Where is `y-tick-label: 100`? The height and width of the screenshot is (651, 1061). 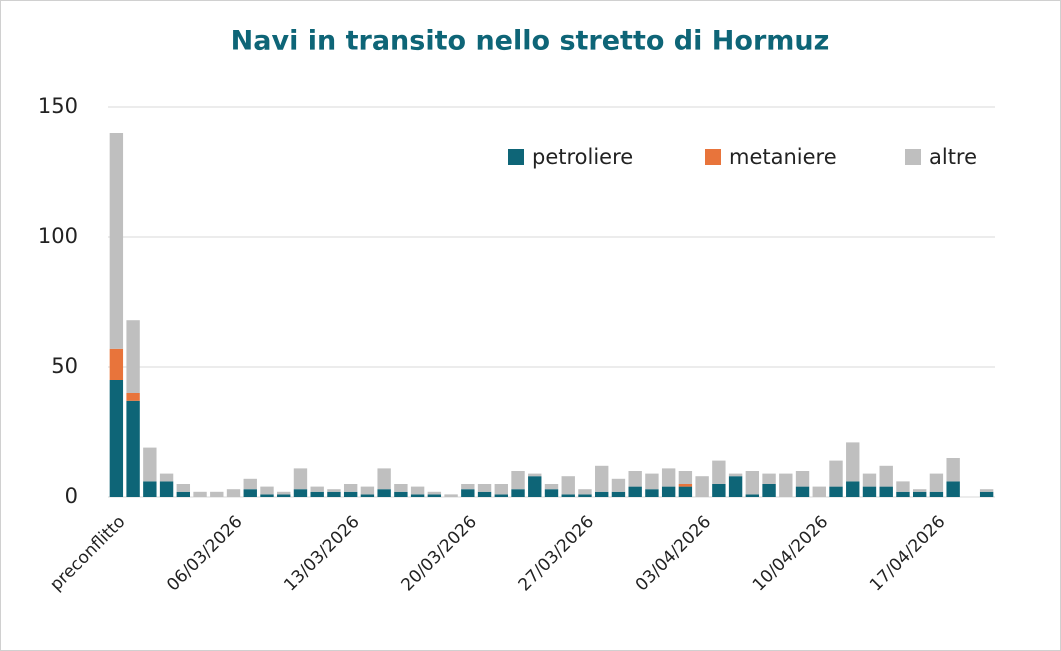 y-tick-label: 100 is located at coordinates (58, 236).